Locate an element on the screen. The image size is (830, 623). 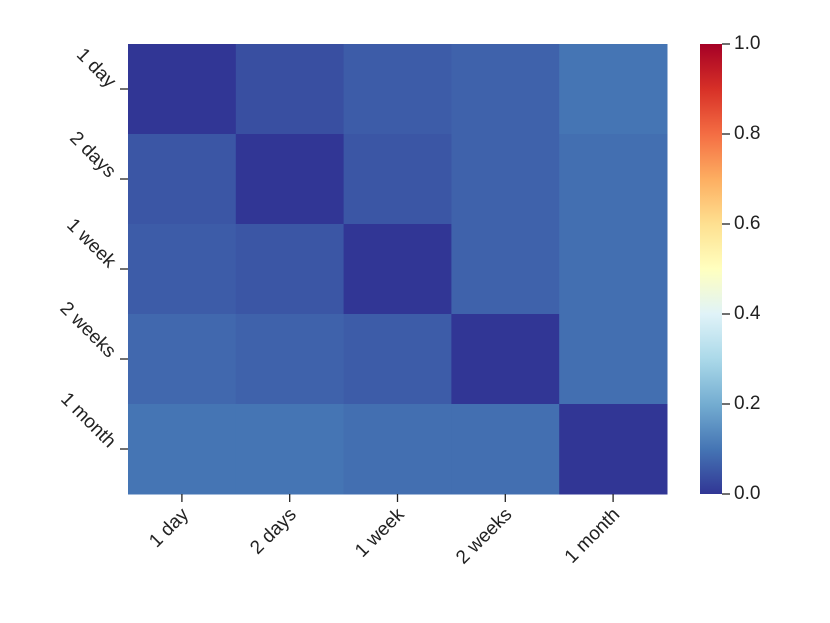
colorbar-tick-label: 0.8 is located at coordinates (747, 133).